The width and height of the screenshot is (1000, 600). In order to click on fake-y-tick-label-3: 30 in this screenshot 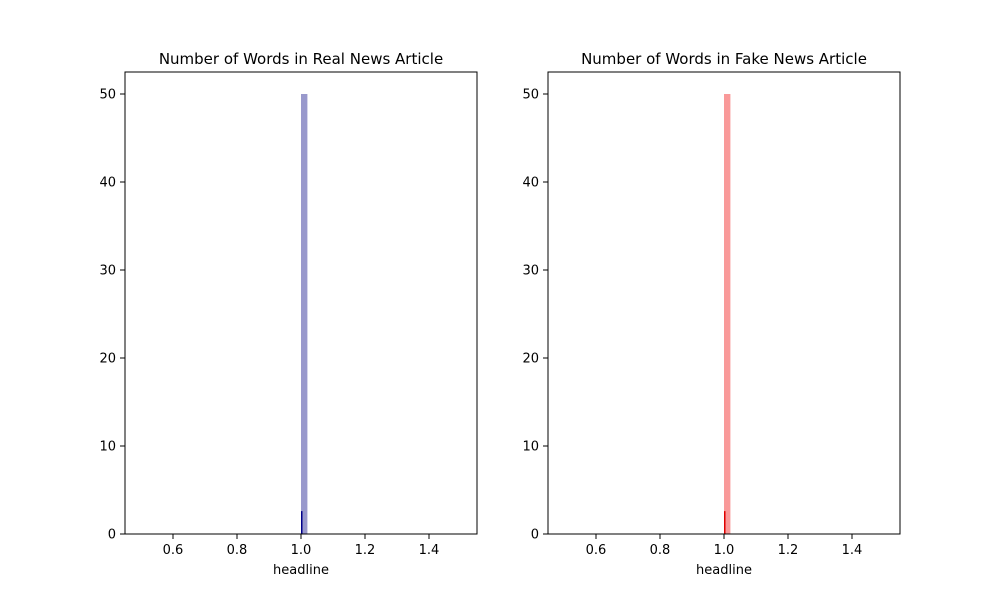, I will do `click(530, 271)`.